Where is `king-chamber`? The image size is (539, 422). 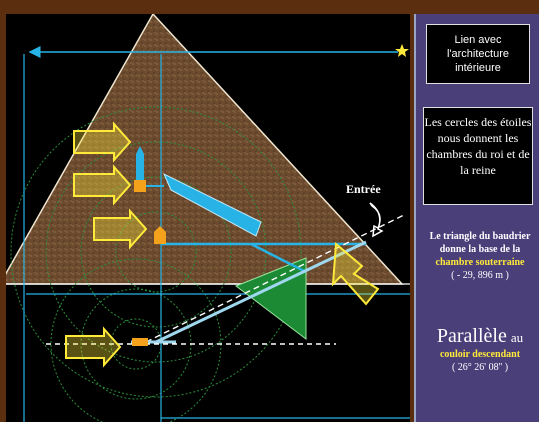
king-chamber is located at coordinates (140, 186).